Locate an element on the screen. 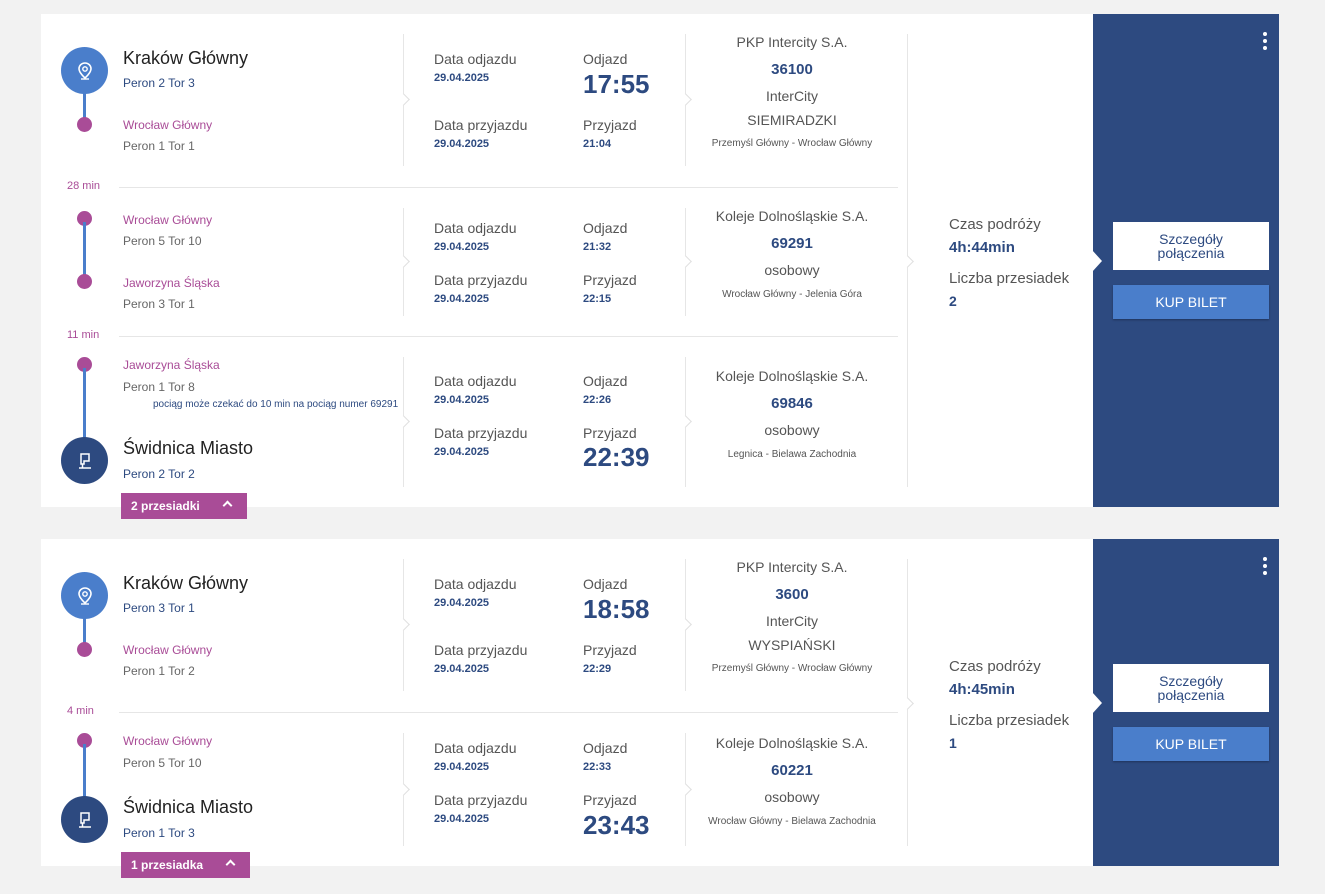 The image size is (1325, 894). departure-time: 22:26 is located at coordinates (597, 400).